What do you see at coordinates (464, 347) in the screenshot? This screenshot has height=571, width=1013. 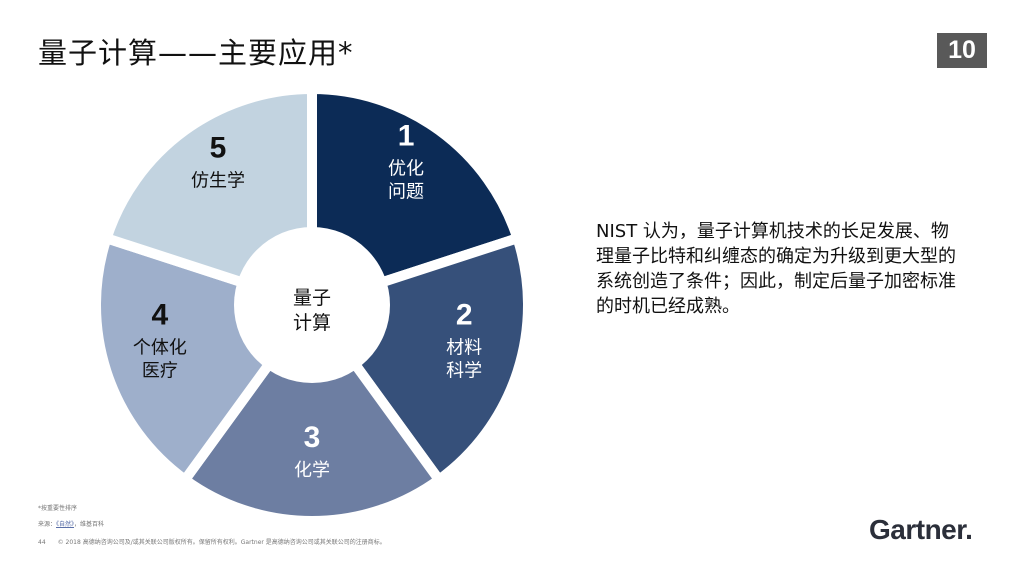 I see `segment-2-label-line1: 材料` at bounding box center [464, 347].